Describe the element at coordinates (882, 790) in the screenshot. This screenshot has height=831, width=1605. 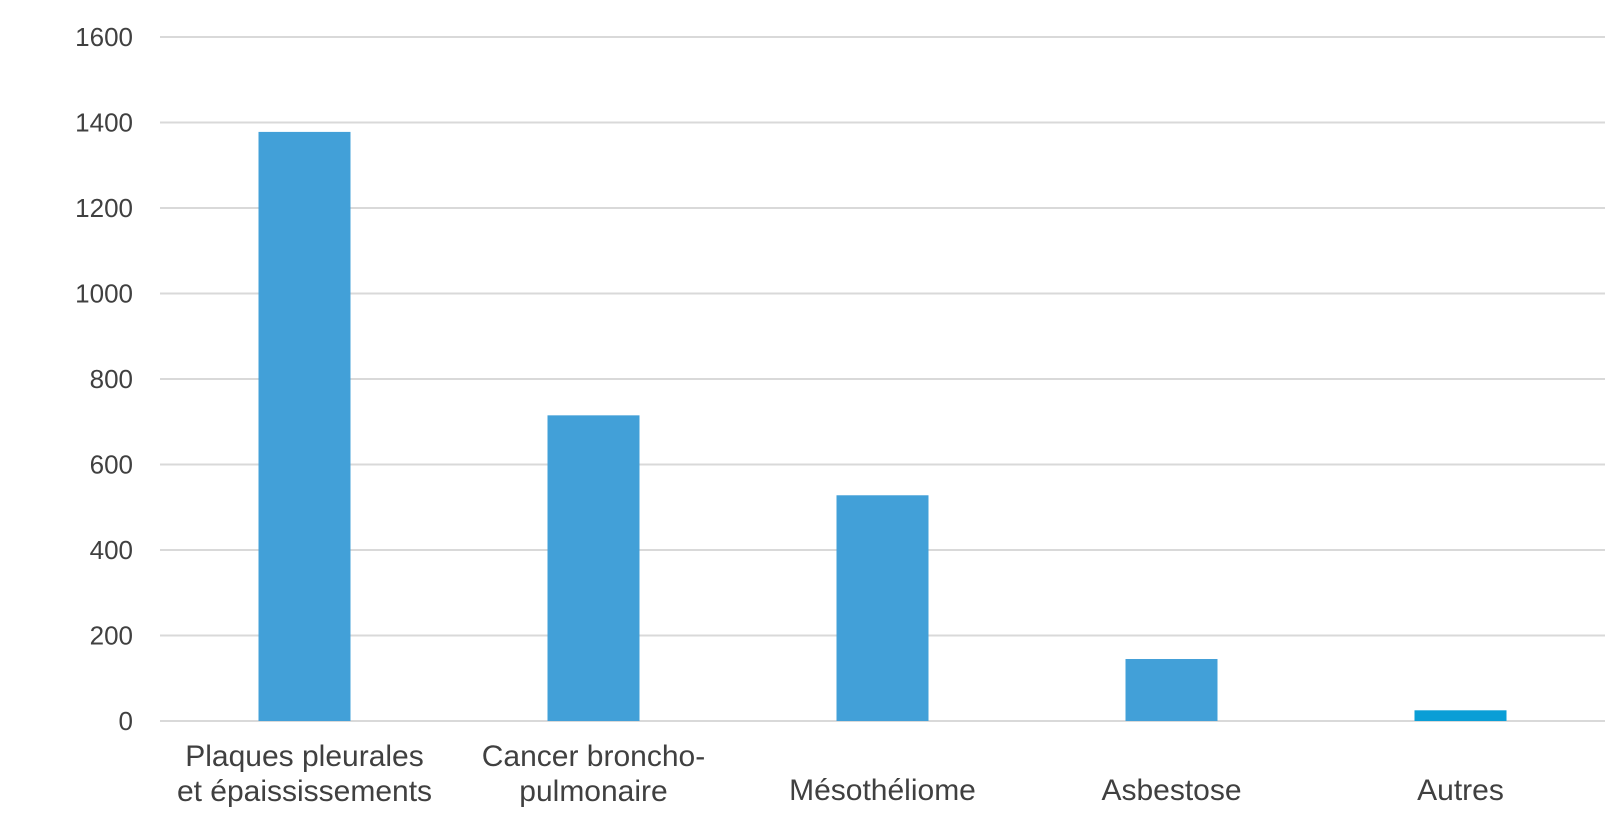
I see `x-category-label: Mésothéliome` at that location.